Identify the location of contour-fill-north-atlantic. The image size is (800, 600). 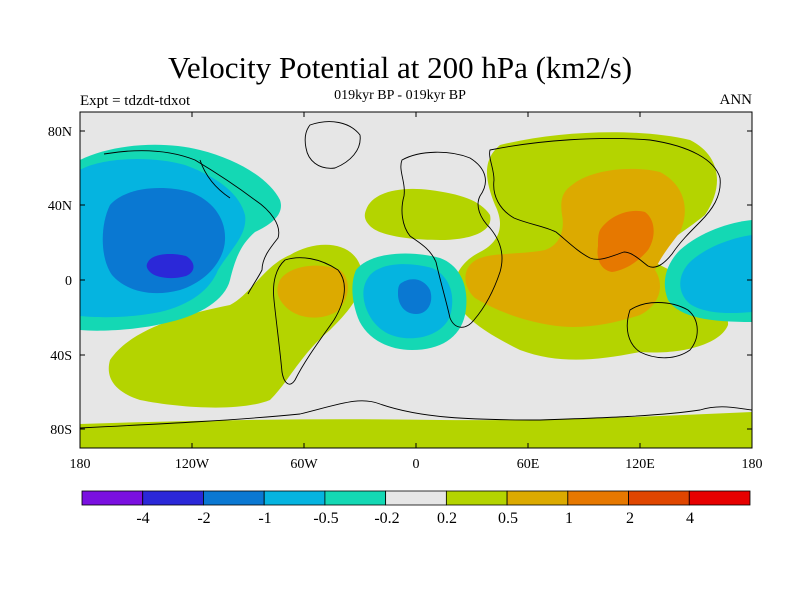
(427, 214).